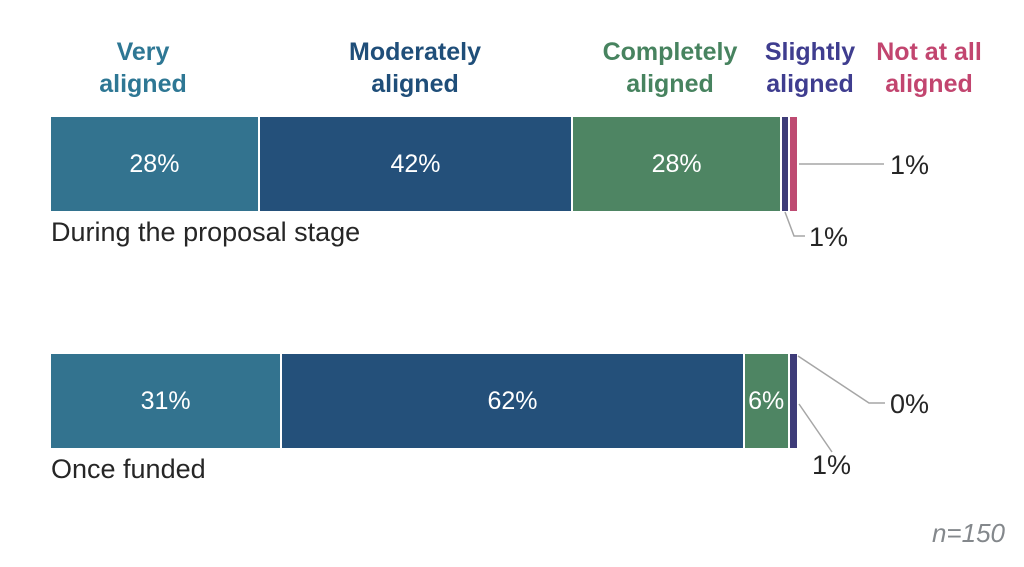 The image size is (1024, 567). What do you see at coordinates (670, 68) in the screenshot?
I see `legend-completely-aligned: Completely aligned` at bounding box center [670, 68].